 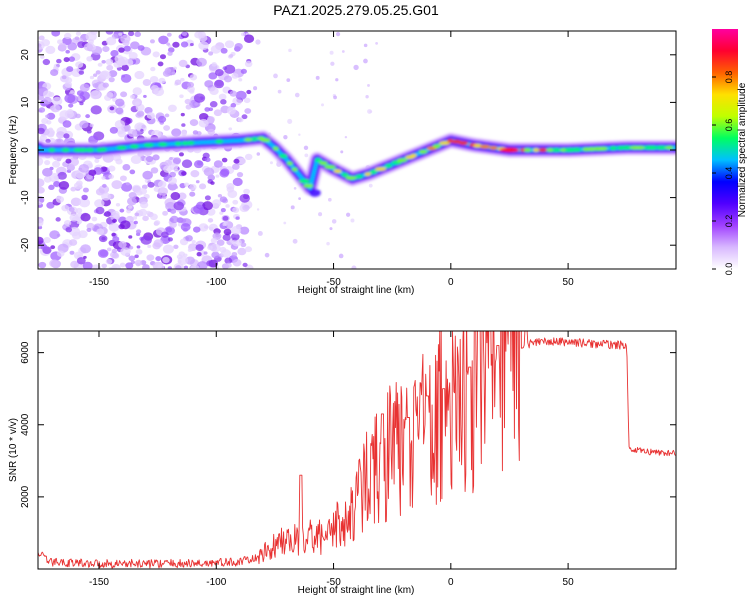 What do you see at coordinates (356, 10) in the screenshot?
I see `chart-title: PAZ1.2025.279.05.25.G01` at bounding box center [356, 10].